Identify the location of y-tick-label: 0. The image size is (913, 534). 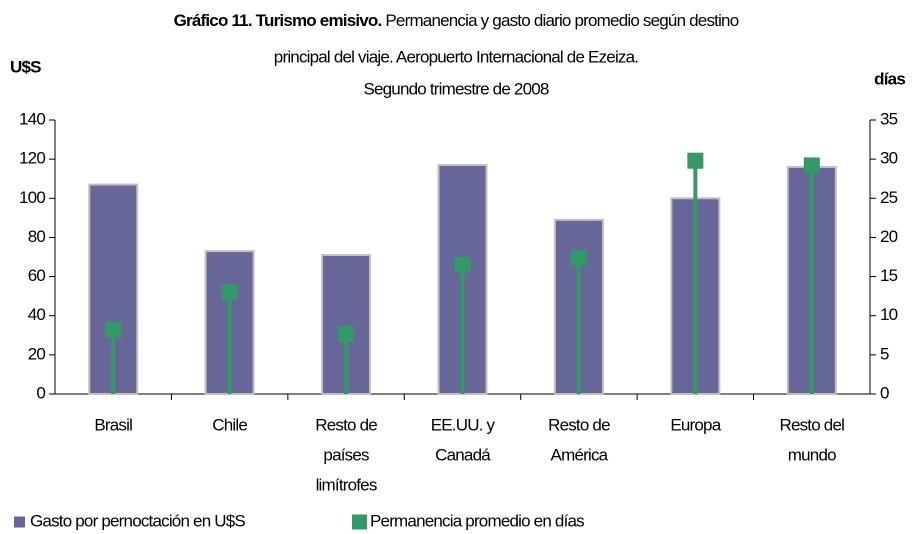
(40, 392).